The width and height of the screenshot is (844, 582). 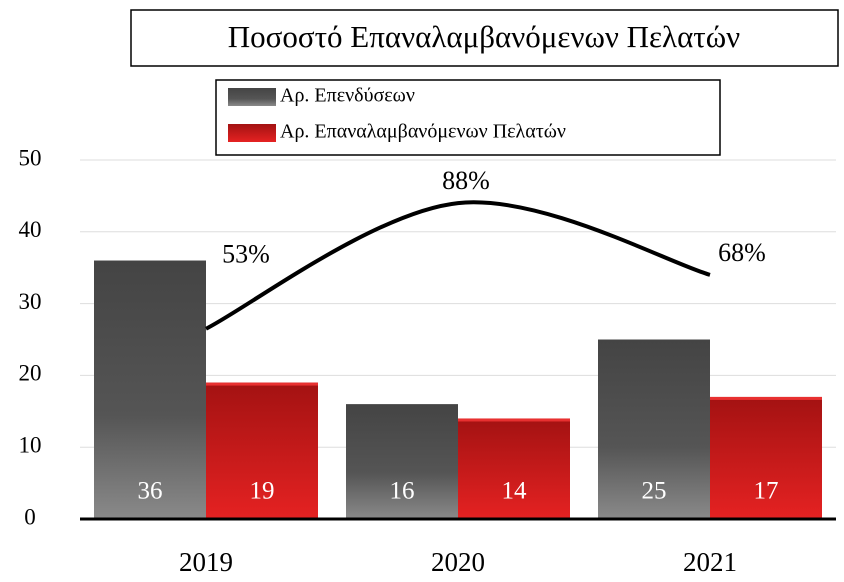 I want to click on x-tick-label: 2020, so click(x=458, y=562).